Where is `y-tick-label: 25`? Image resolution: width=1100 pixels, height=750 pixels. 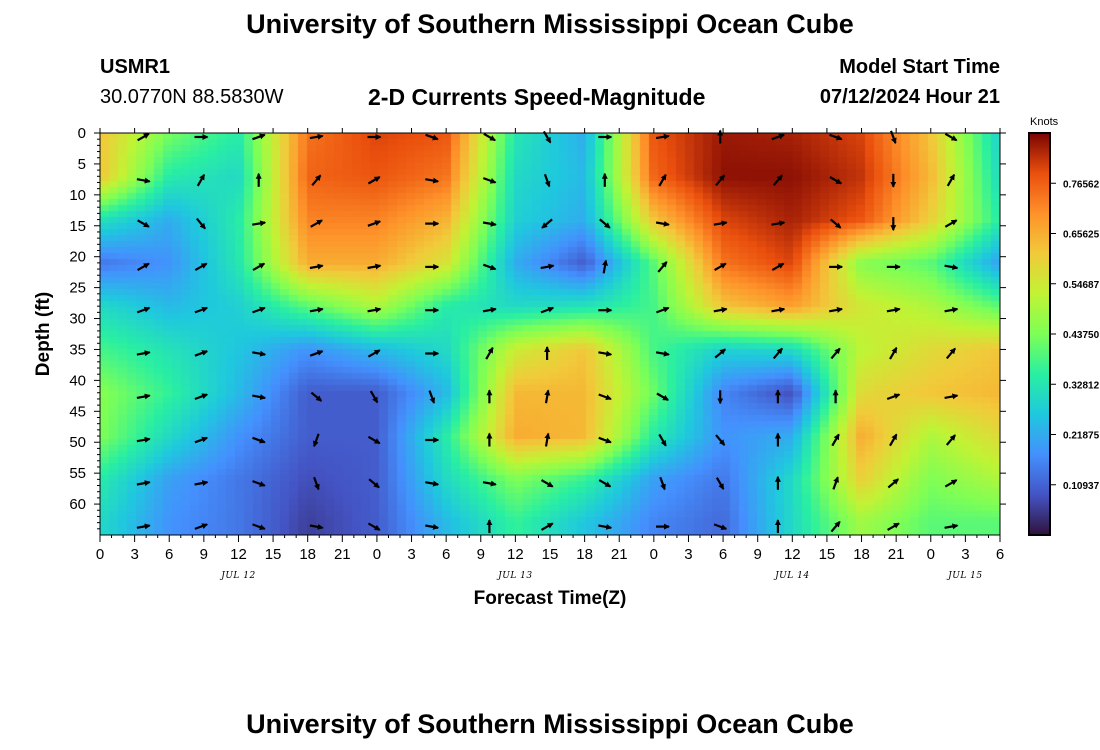 y-tick-label: 25 is located at coordinates (77, 288).